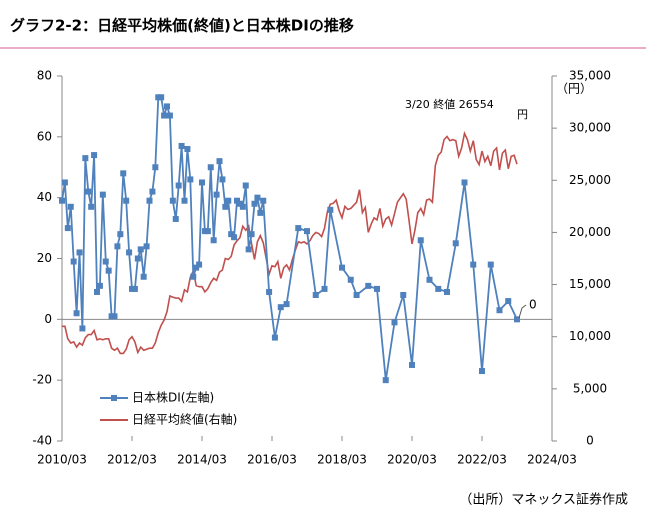  What do you see at coordinates (574, 89) in the screenshot?
I see `y2-unit: （円）` at bounding box center [574, 89].